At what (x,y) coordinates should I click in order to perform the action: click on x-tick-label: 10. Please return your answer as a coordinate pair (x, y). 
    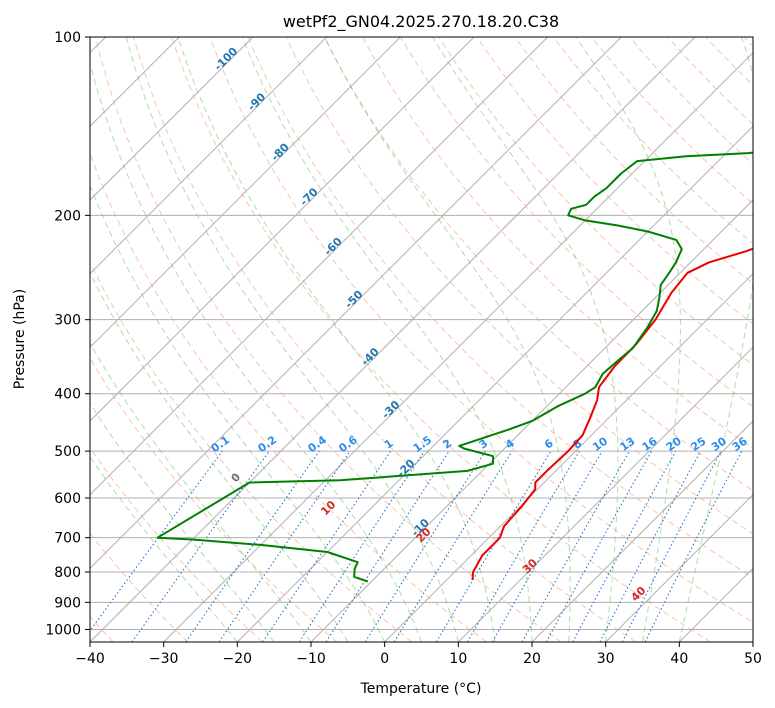
    Looking at the image, I should click on (458, 659).